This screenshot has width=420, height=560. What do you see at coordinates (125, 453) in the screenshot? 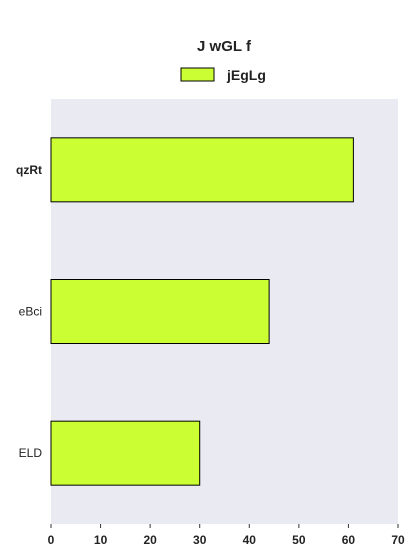
I see `bar-ELD` at bounding box center [125, 453].